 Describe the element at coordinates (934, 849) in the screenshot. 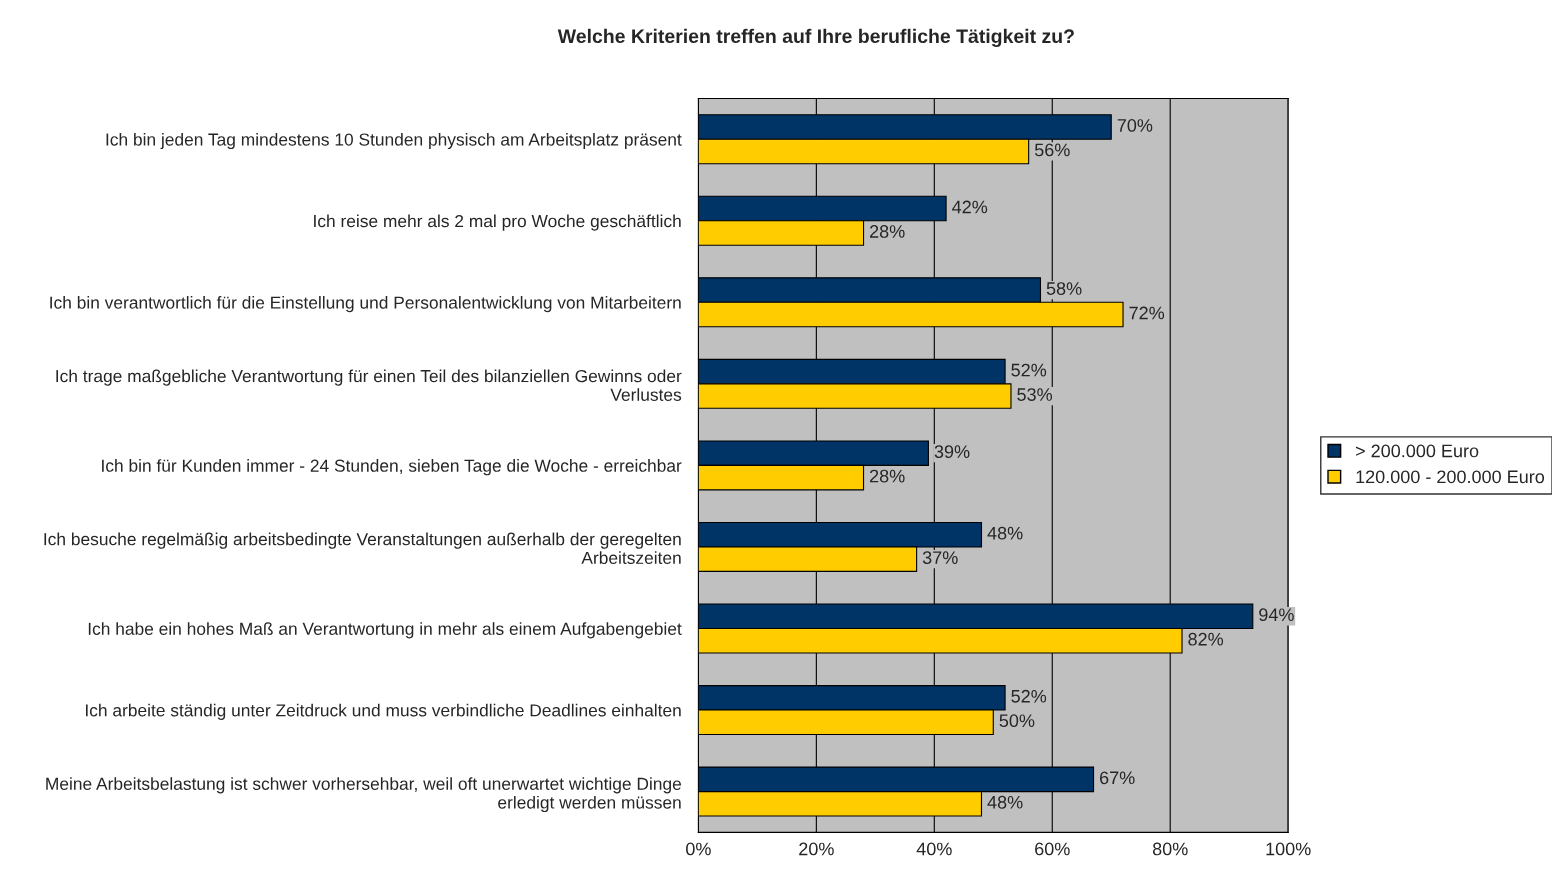

I see `x-tick-label: 40%` at that location.